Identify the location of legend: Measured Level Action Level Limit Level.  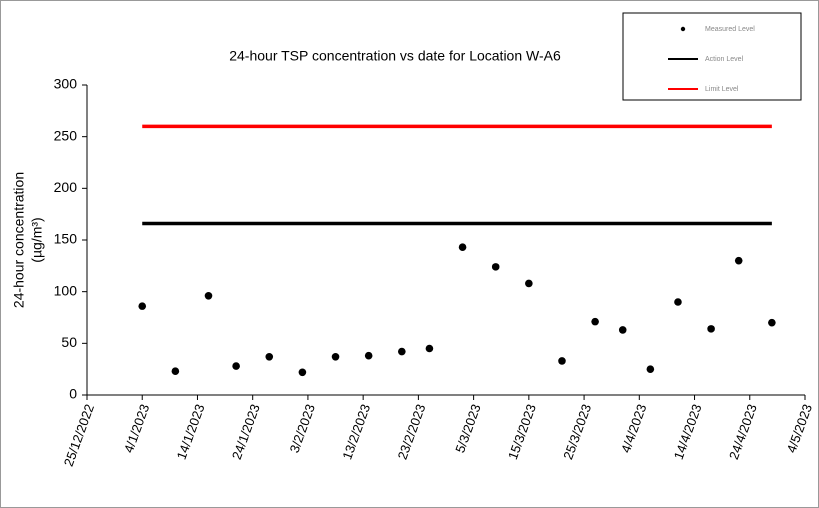
(712, 56).